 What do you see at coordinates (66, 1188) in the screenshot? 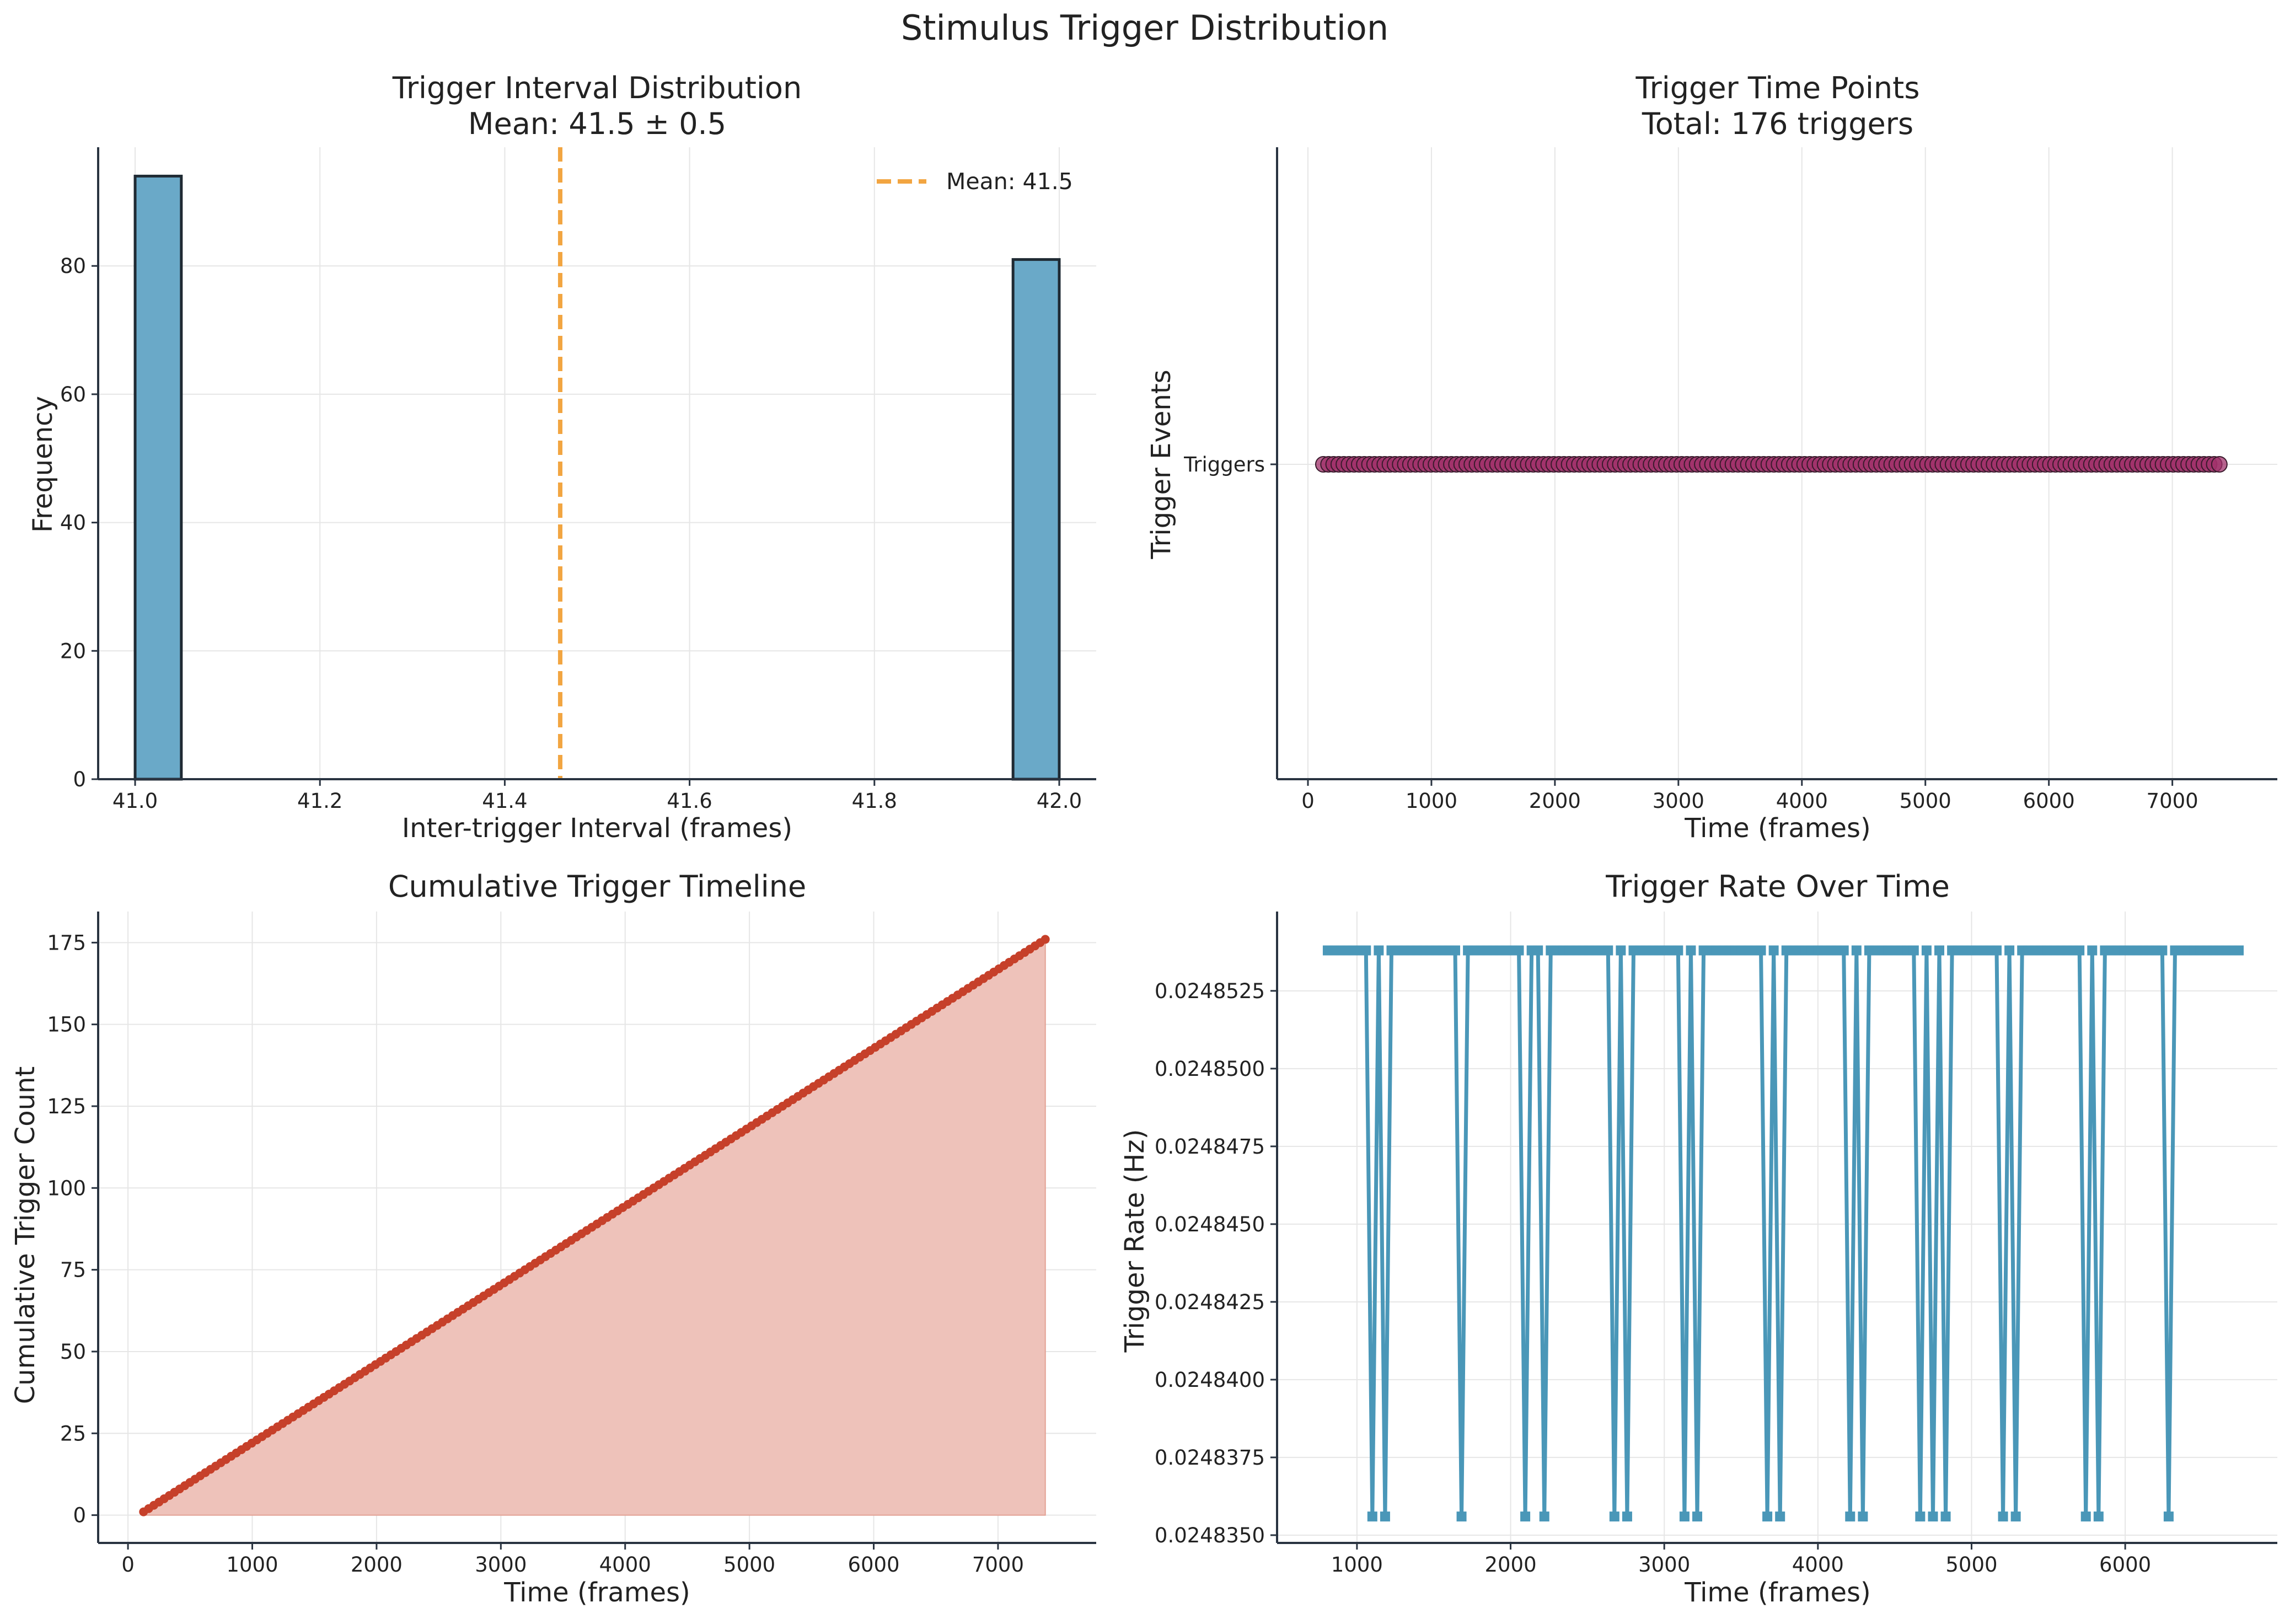
I see `y-tick-label: 100` at bounding box center [66, 1188].